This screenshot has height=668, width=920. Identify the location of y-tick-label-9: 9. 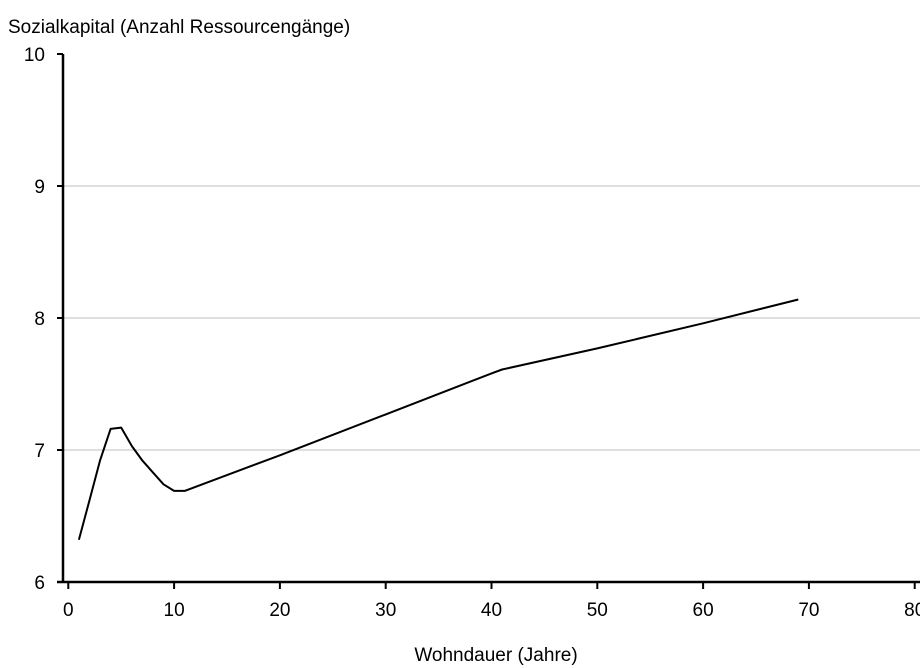
(39, 187).